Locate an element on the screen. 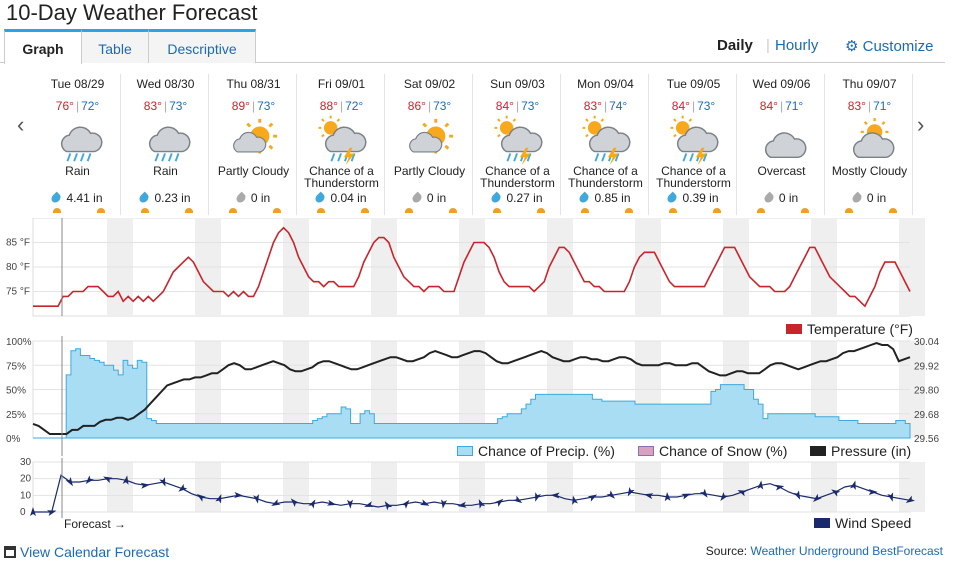  day-column: Tue 08/29 76° | 72° Rain 4.41 in is located at coordinates (78, 144).